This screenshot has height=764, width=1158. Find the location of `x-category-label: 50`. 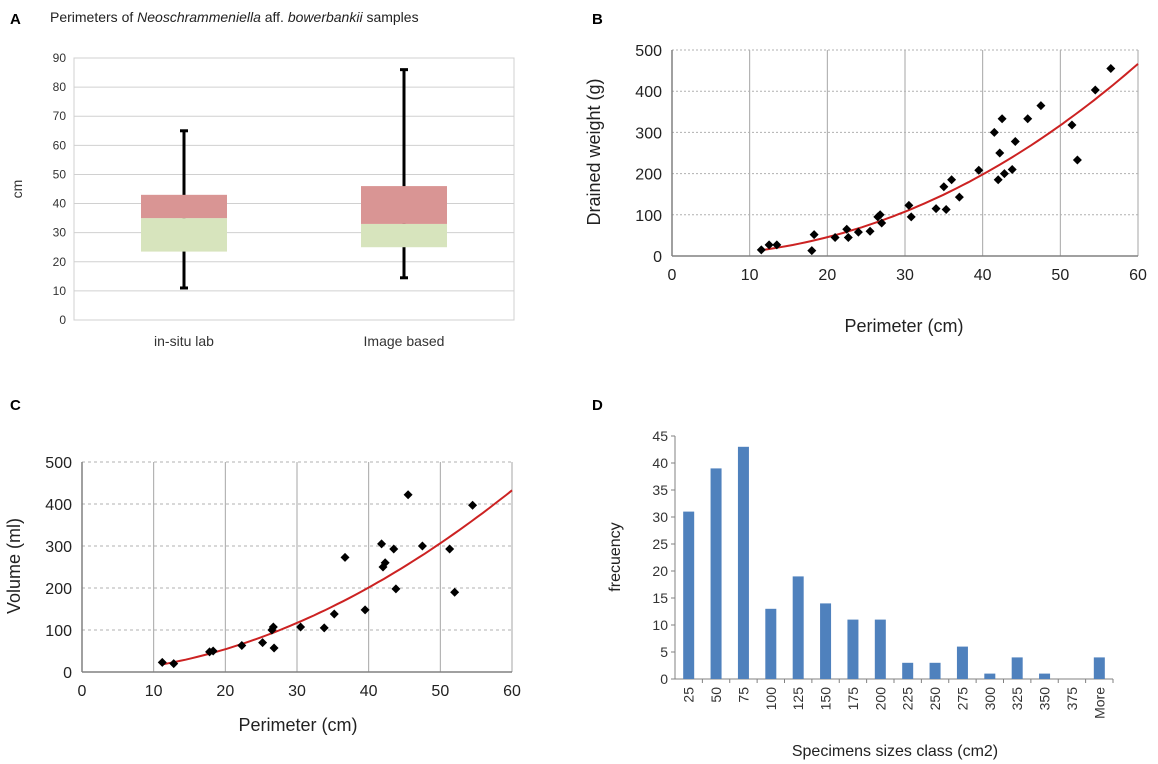

x-category-label: 50 is located at coordinates (716, 695).